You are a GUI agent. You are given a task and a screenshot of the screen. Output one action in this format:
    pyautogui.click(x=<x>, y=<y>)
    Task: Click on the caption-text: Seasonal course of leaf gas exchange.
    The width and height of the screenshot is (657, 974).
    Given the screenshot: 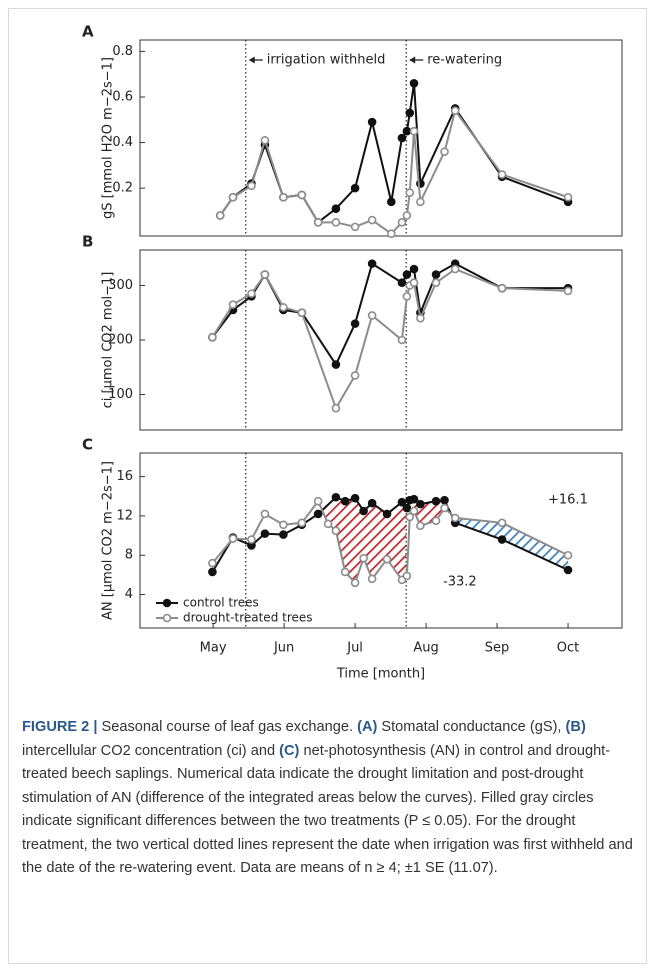 What is the action you would take?
    pyautogui.click(x=227, y=727)
    